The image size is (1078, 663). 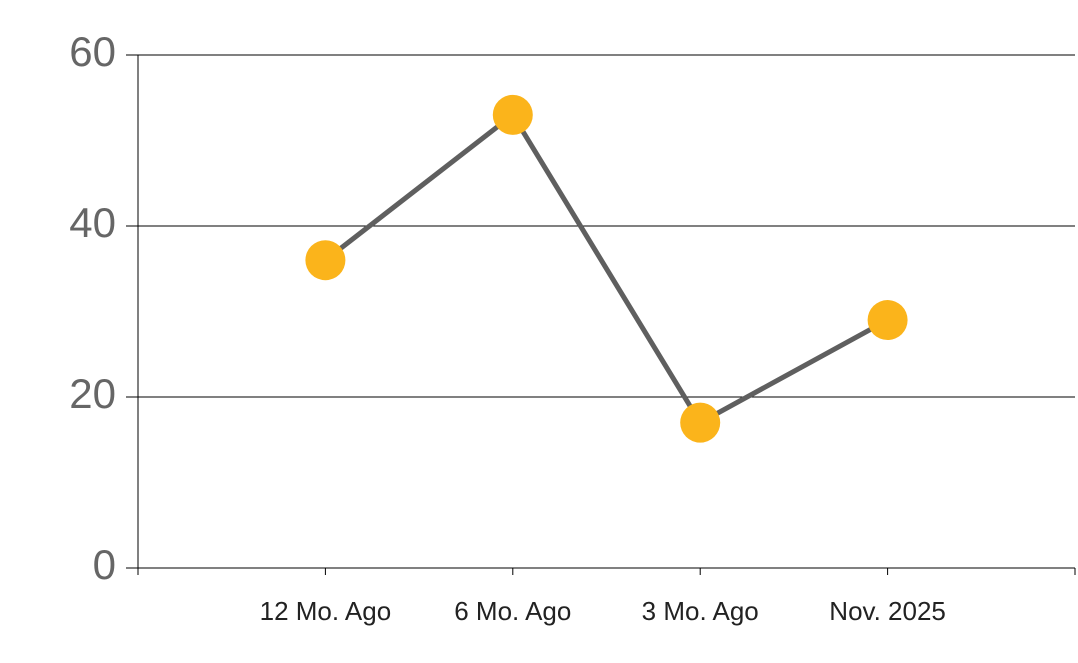 I want to click on x-tick-label: 12 Mo. Ago, so click(x=326, y=611).